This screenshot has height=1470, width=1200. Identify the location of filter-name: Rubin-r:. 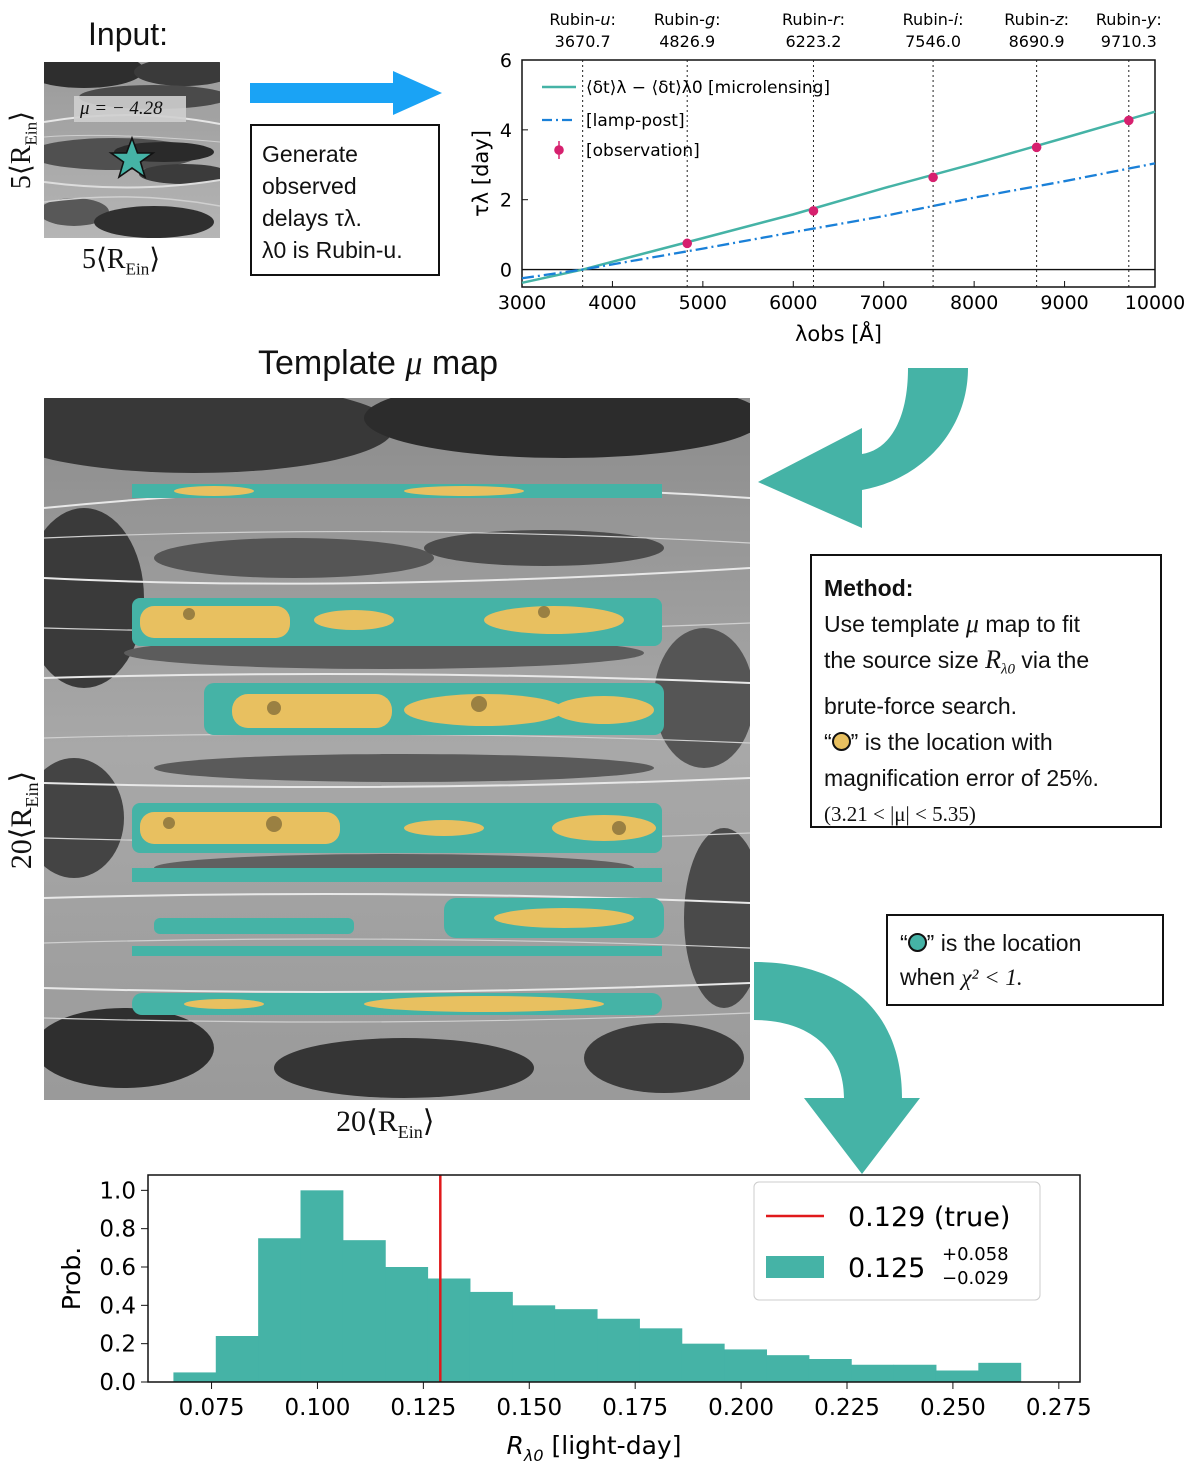
(813, 19).